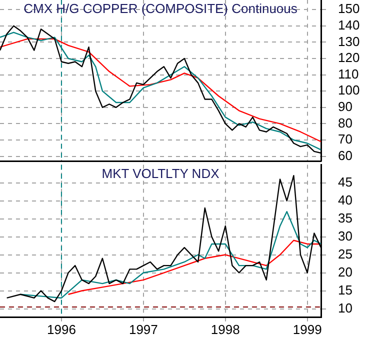 Image resolution: width=371 pixels, height=341 pixels. What do you see at coordinates (348, 74) in the screenshot?
I see `y-tick-label: 110` at bounding box center [348, 74].